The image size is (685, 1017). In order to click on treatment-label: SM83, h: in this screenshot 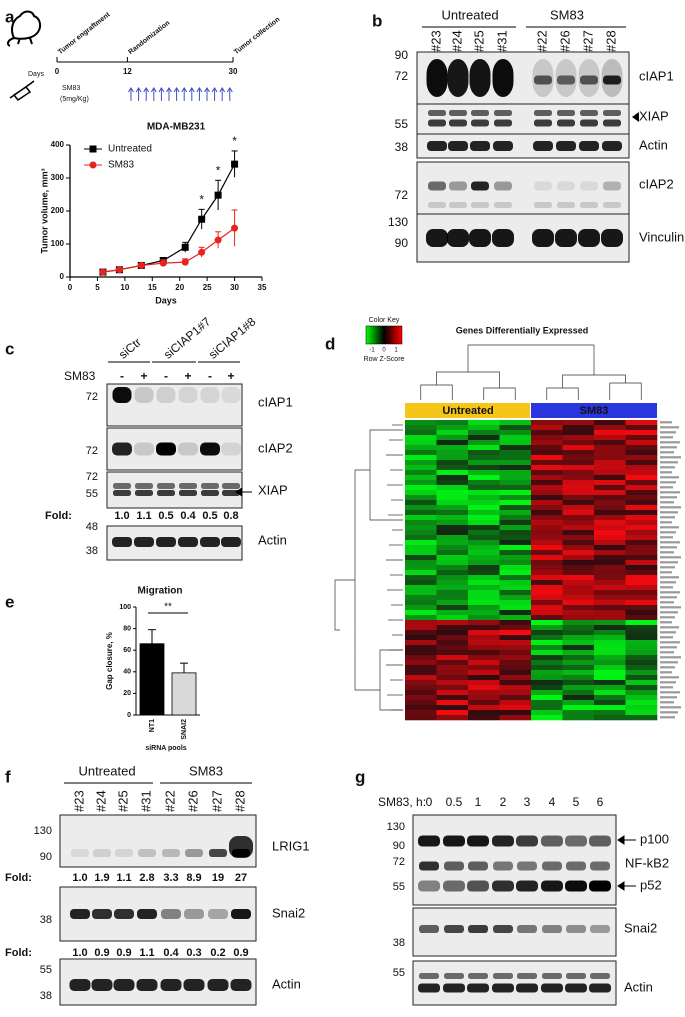, I will do `click(402, 802)`.